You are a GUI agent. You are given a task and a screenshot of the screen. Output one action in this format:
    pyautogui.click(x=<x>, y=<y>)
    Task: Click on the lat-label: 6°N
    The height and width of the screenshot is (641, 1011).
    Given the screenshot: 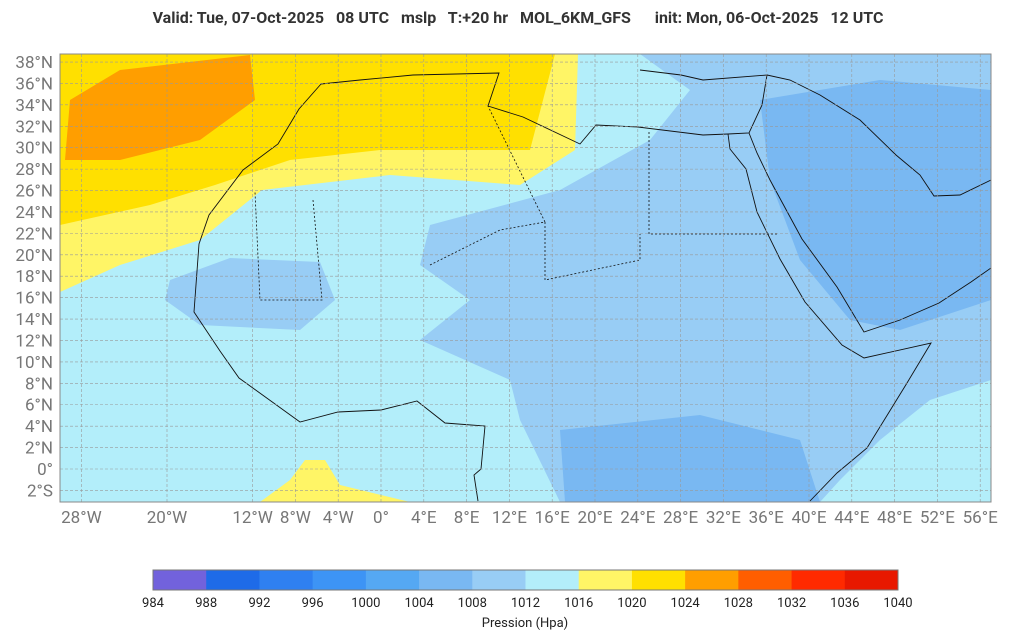 What is the action you would take?
    pyautogui.click(x=39, y=406)
    